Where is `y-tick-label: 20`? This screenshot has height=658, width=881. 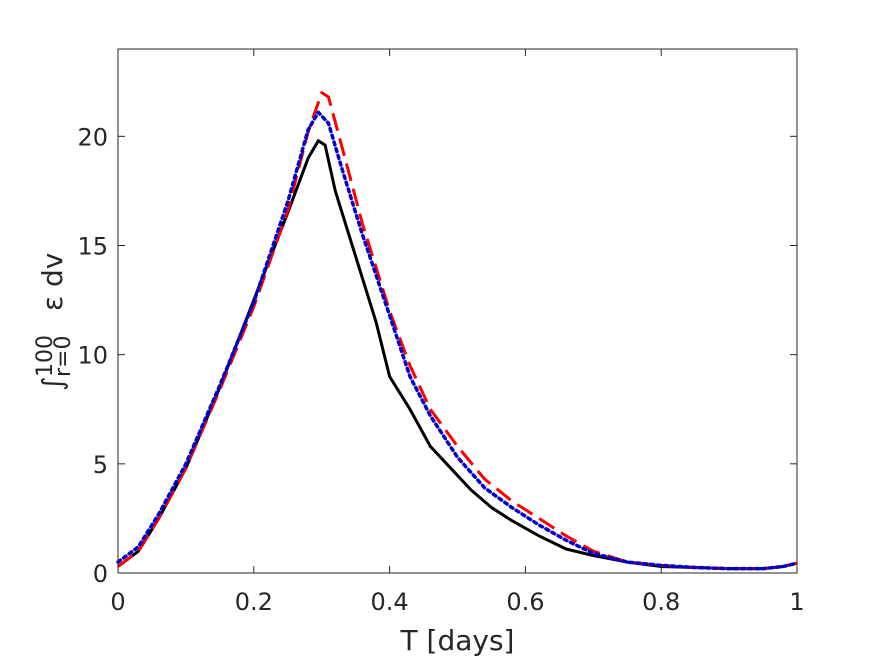
y-tick-label: 20 is located at coordinates (92, 137).